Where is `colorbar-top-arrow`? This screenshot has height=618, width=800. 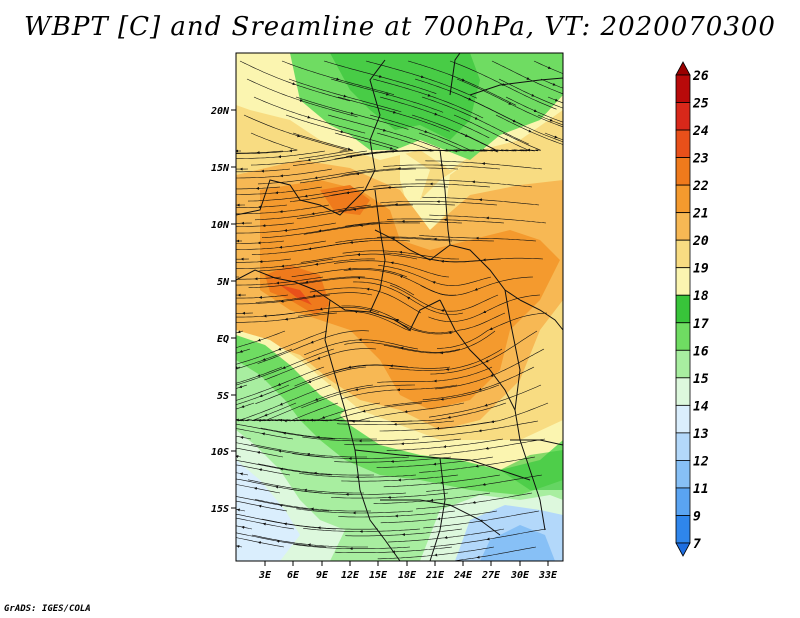
colorbar-top-arrow is located at coordinates (683, 68).